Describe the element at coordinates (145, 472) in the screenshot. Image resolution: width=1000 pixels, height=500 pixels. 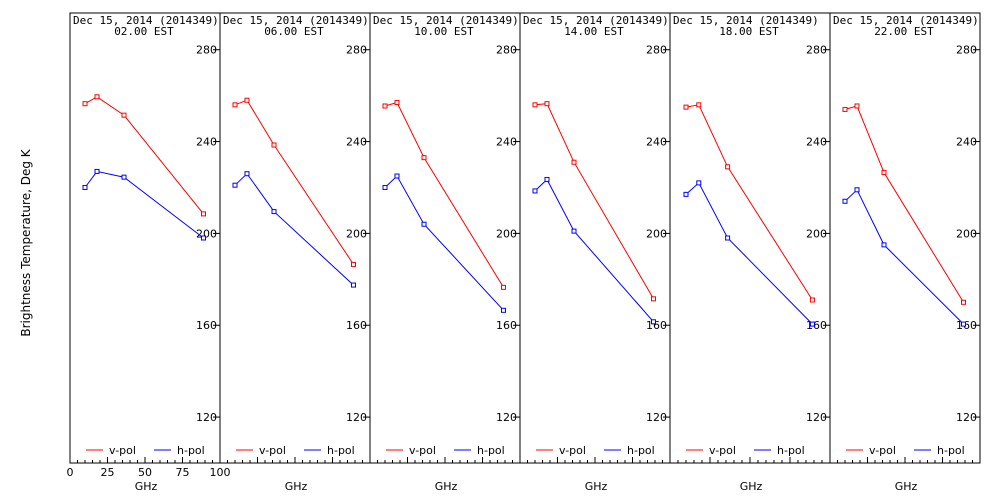
I see `x-tick-label: 50` at that location.